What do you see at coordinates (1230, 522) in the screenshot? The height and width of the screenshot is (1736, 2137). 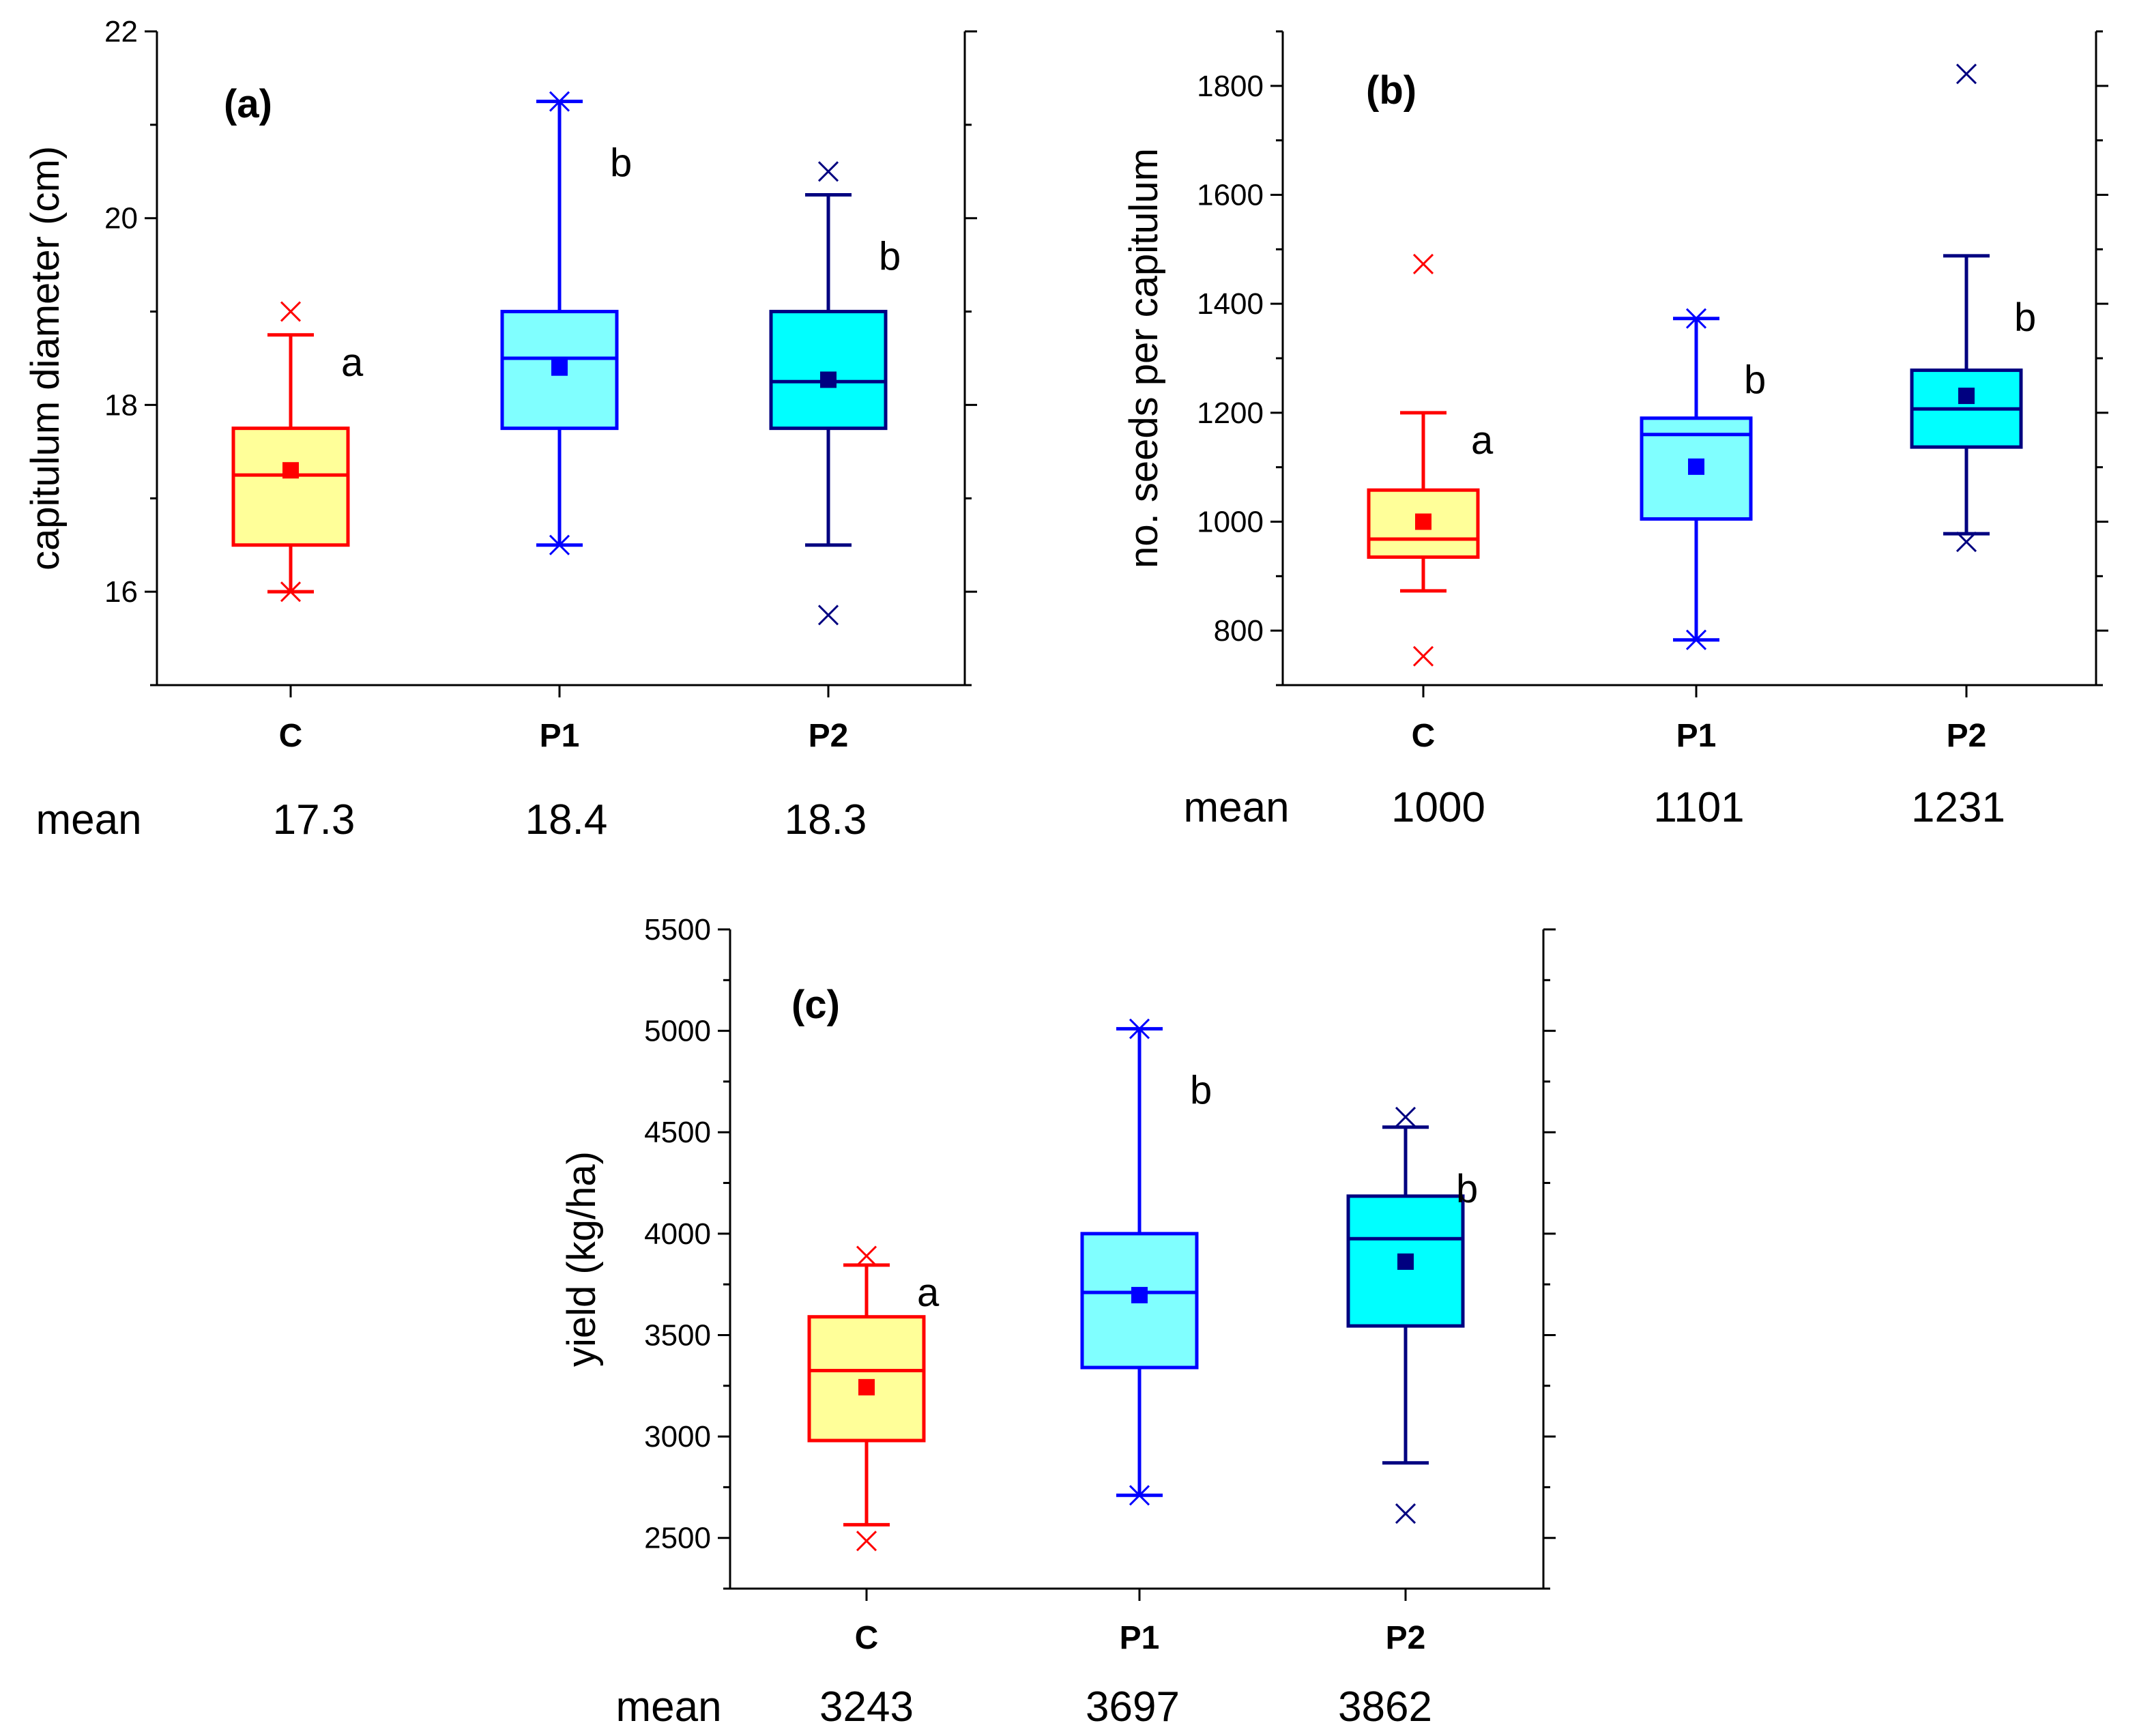 I see `y-tick-label: 1000` at bounding box center [1230, 522].